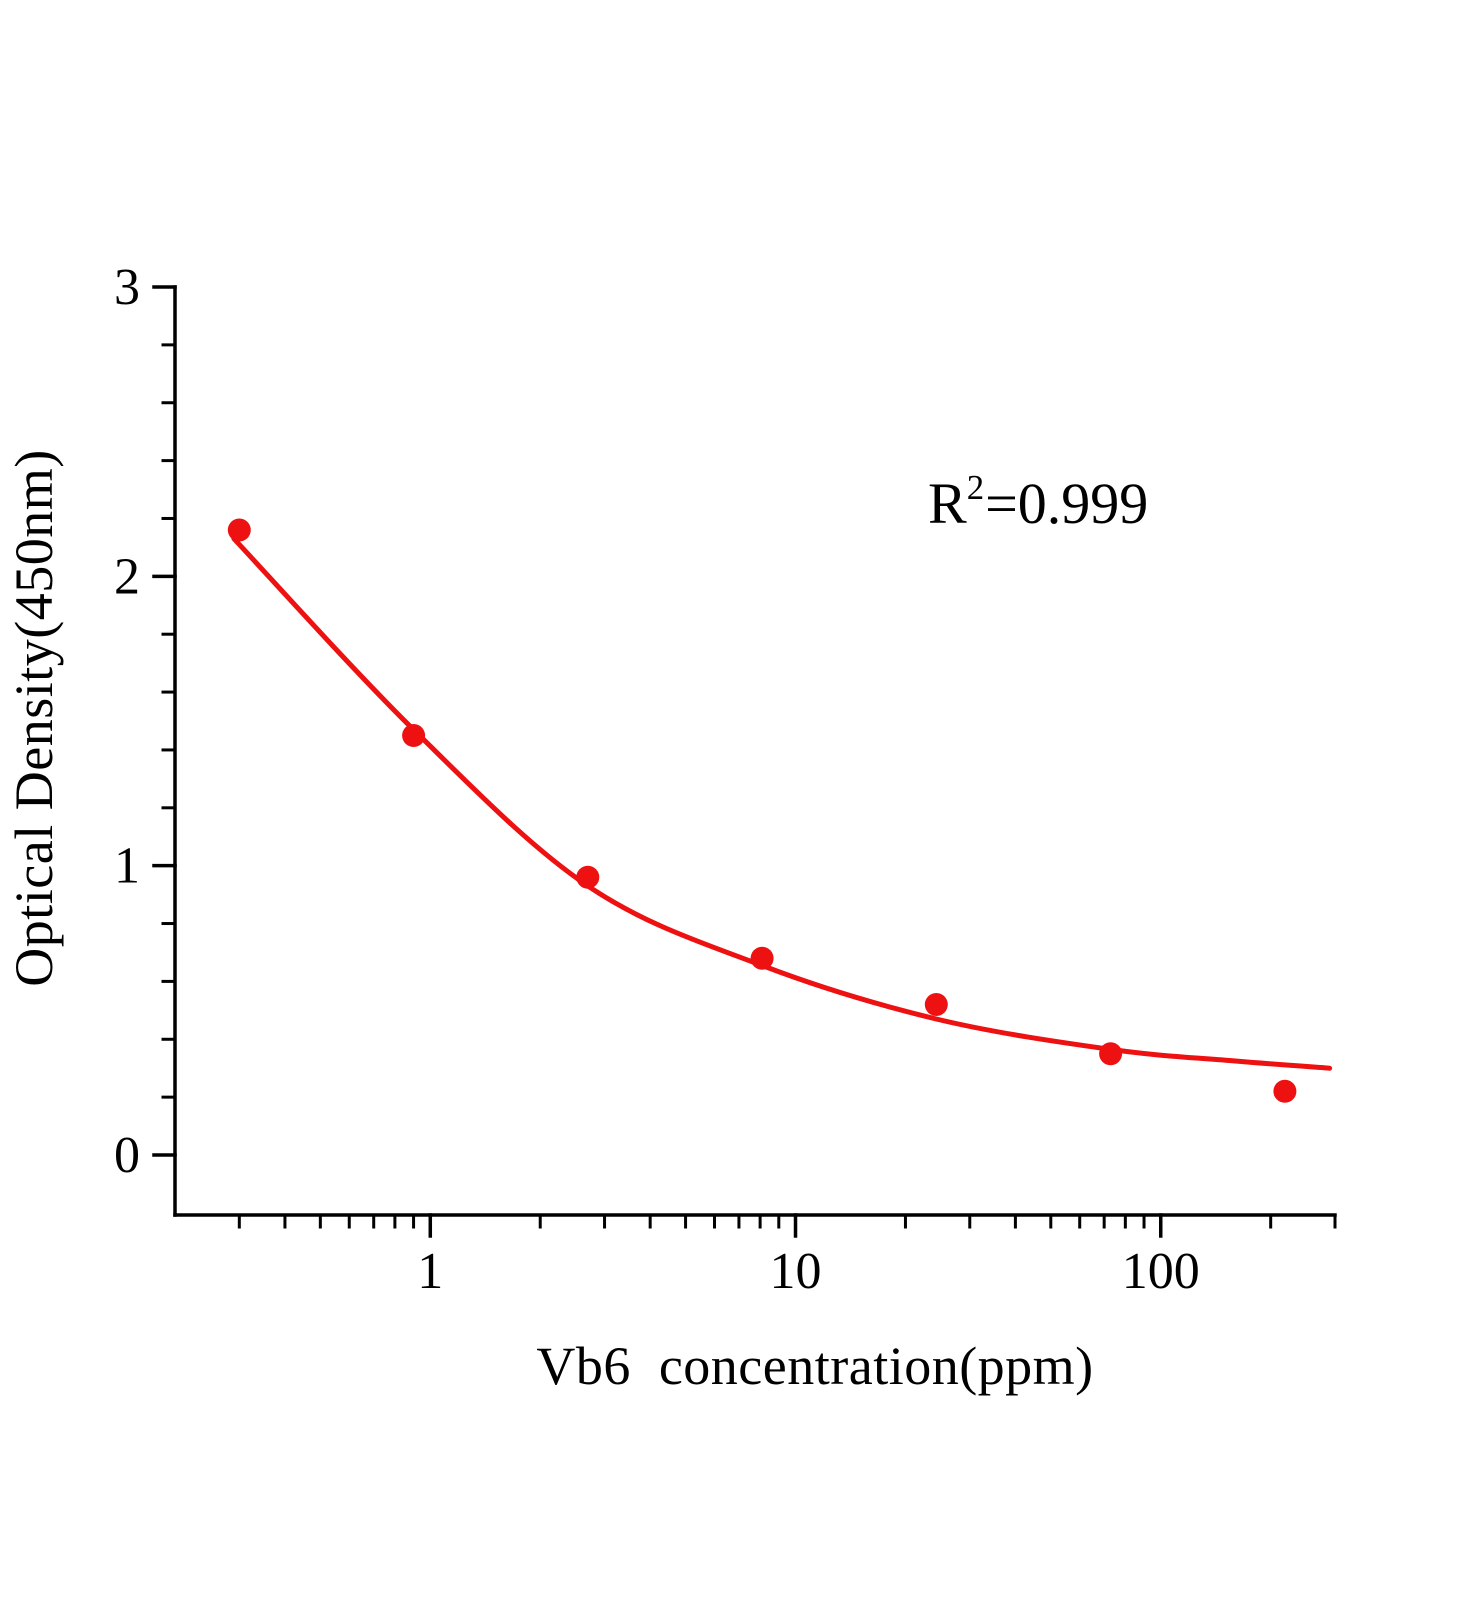 The height and width of the screenshot is (1600, 1472). I want to click on y-axis-title: Optical Density(450nm), so click(34, 718).